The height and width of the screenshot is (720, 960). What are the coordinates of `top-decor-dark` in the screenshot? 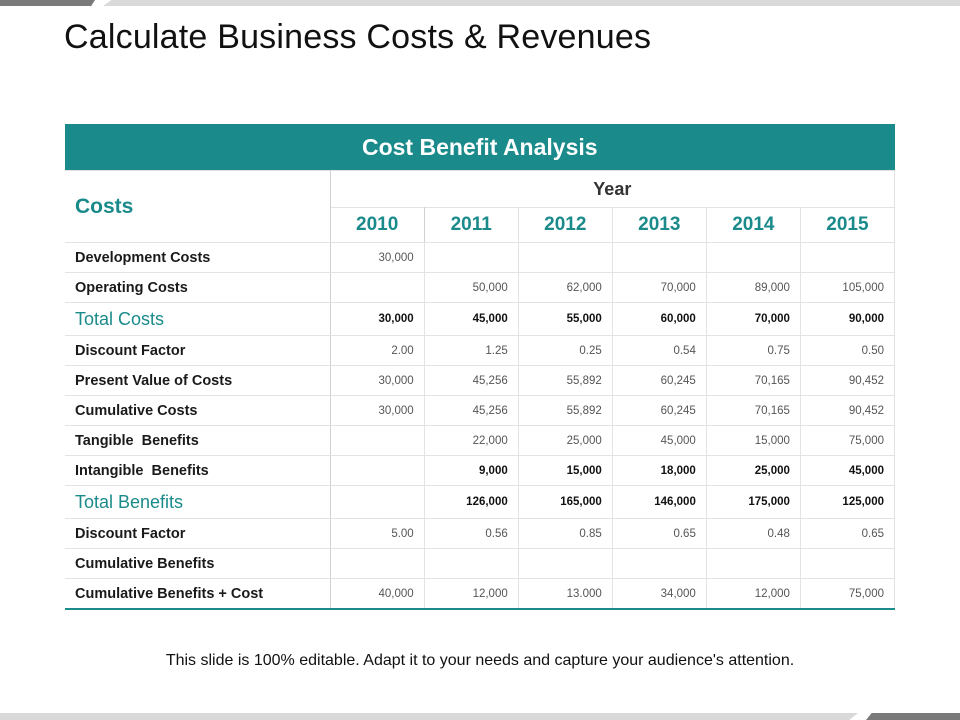 It's located at (47, 3).